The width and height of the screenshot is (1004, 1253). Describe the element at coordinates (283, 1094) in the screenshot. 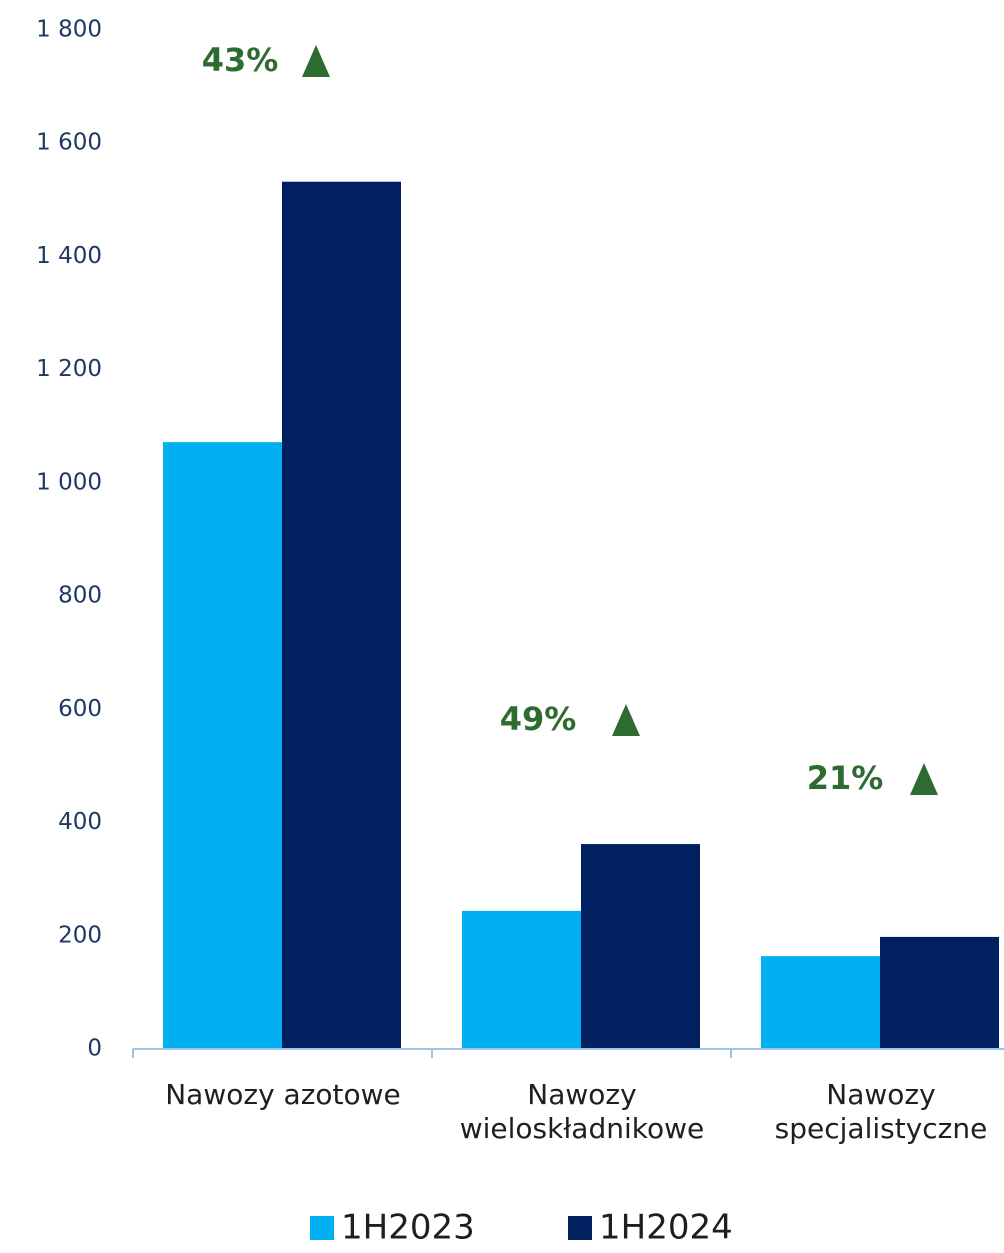

I see `x-tick-label: Nawozy azotowe` at that location.